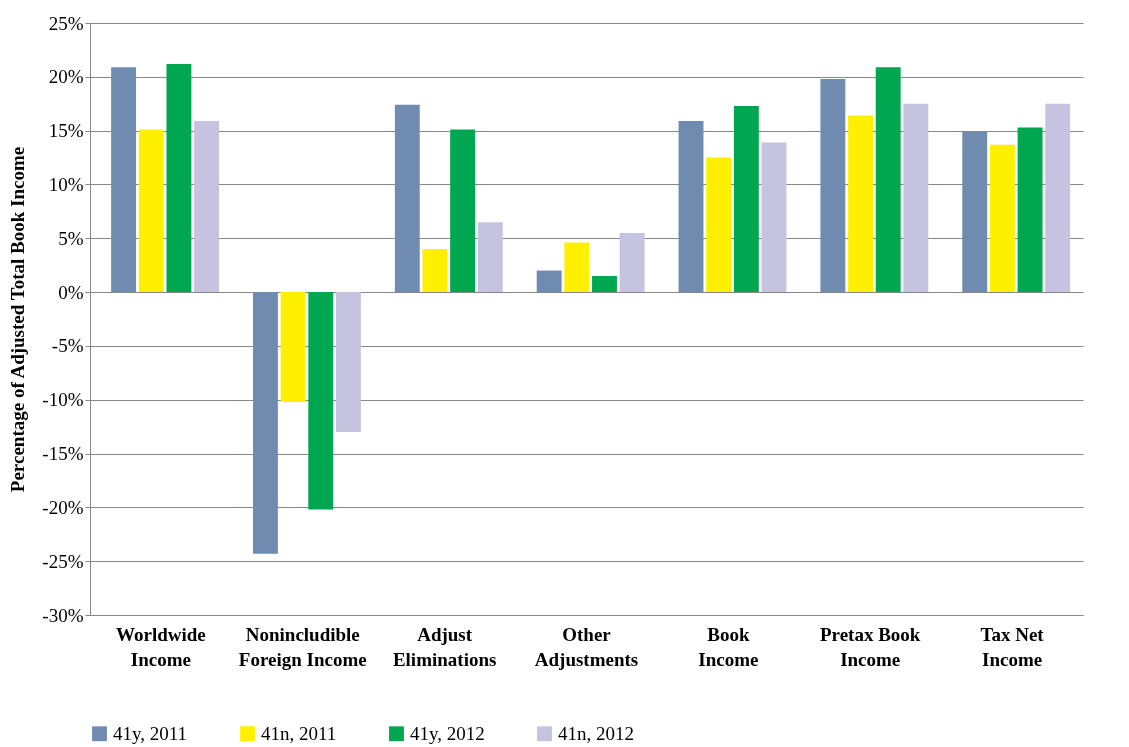 The width and height of the screenshot is (1129, 747). What do you see at coordinates (299, 733) in the screenshot?
I see `legend-label: 41n, 2011` at bounding box center [299, 733].